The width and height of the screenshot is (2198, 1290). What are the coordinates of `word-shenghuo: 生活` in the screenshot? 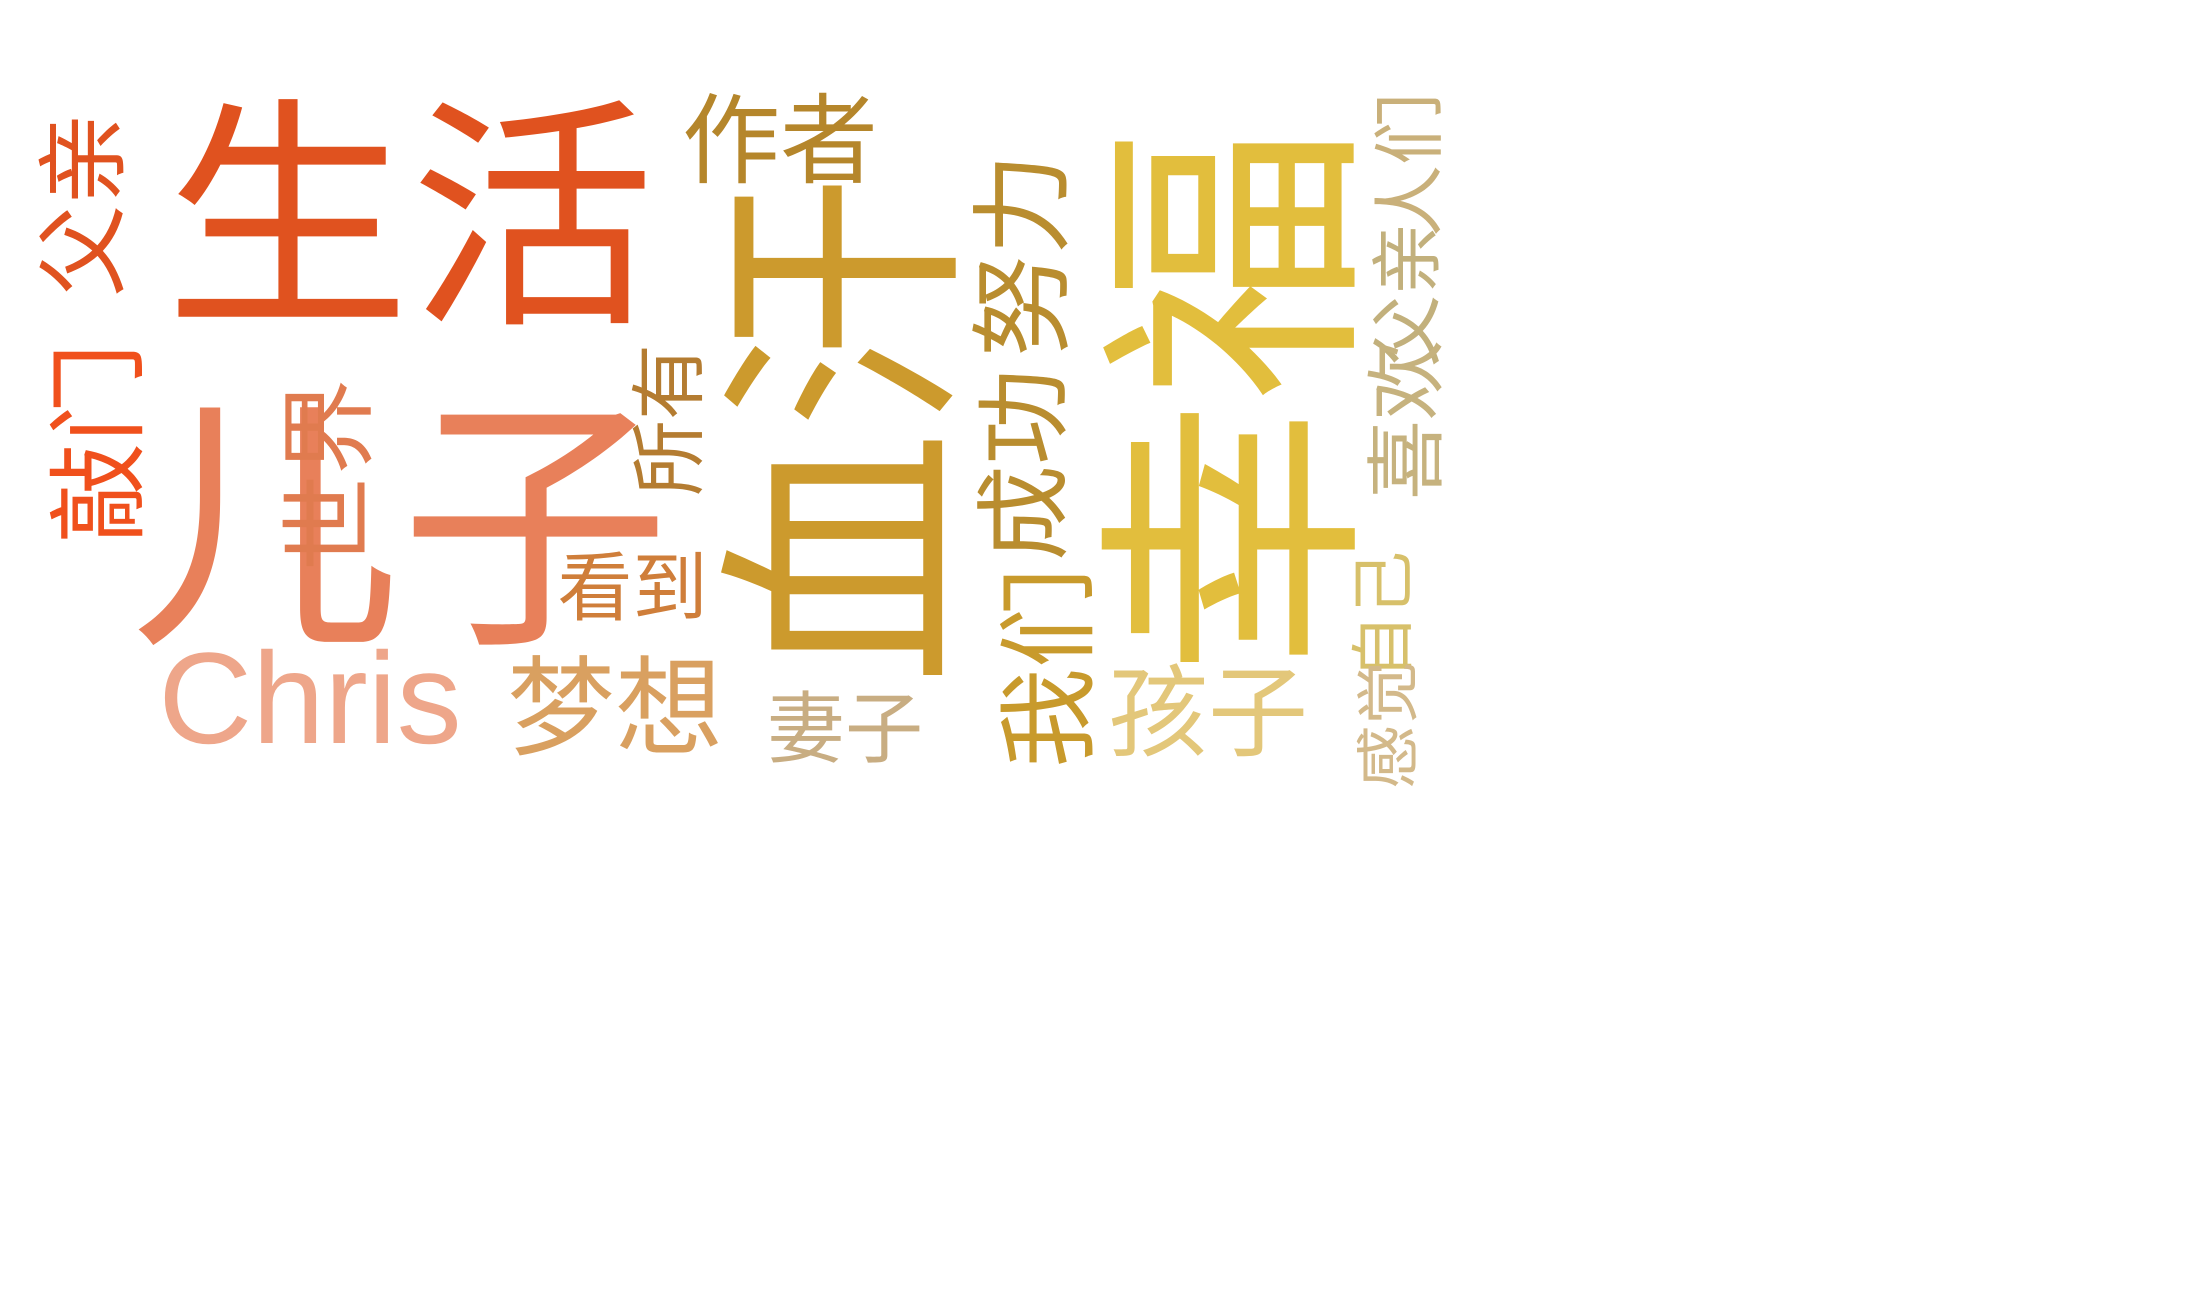 It's located at (410, 220).